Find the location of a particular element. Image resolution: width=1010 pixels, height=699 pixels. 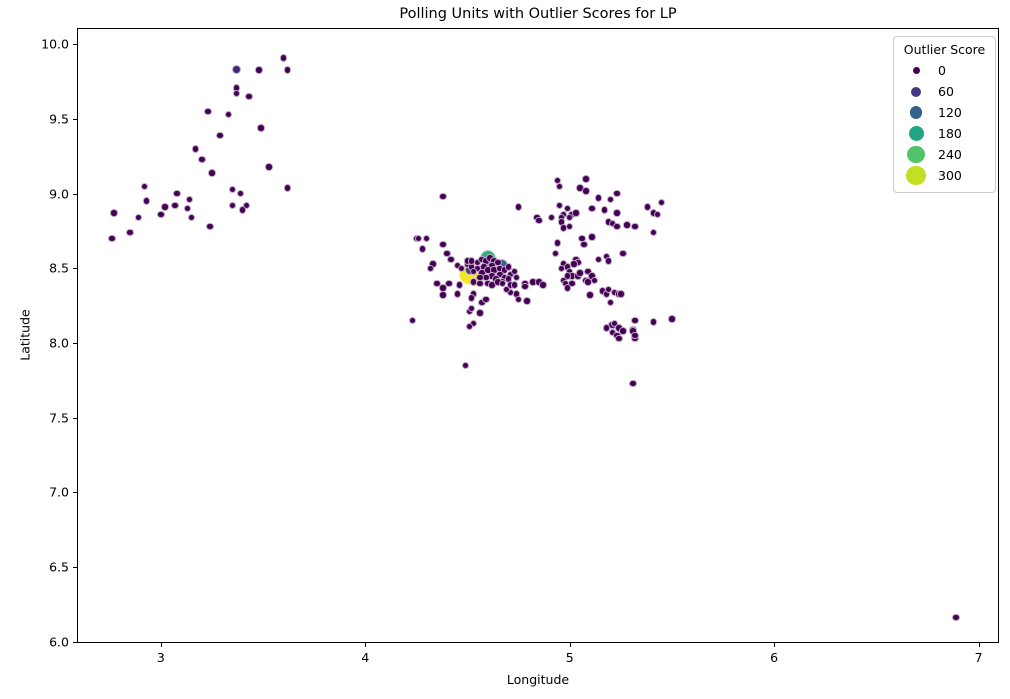

legend-entry: 120 is located at coordinates (944, 112).